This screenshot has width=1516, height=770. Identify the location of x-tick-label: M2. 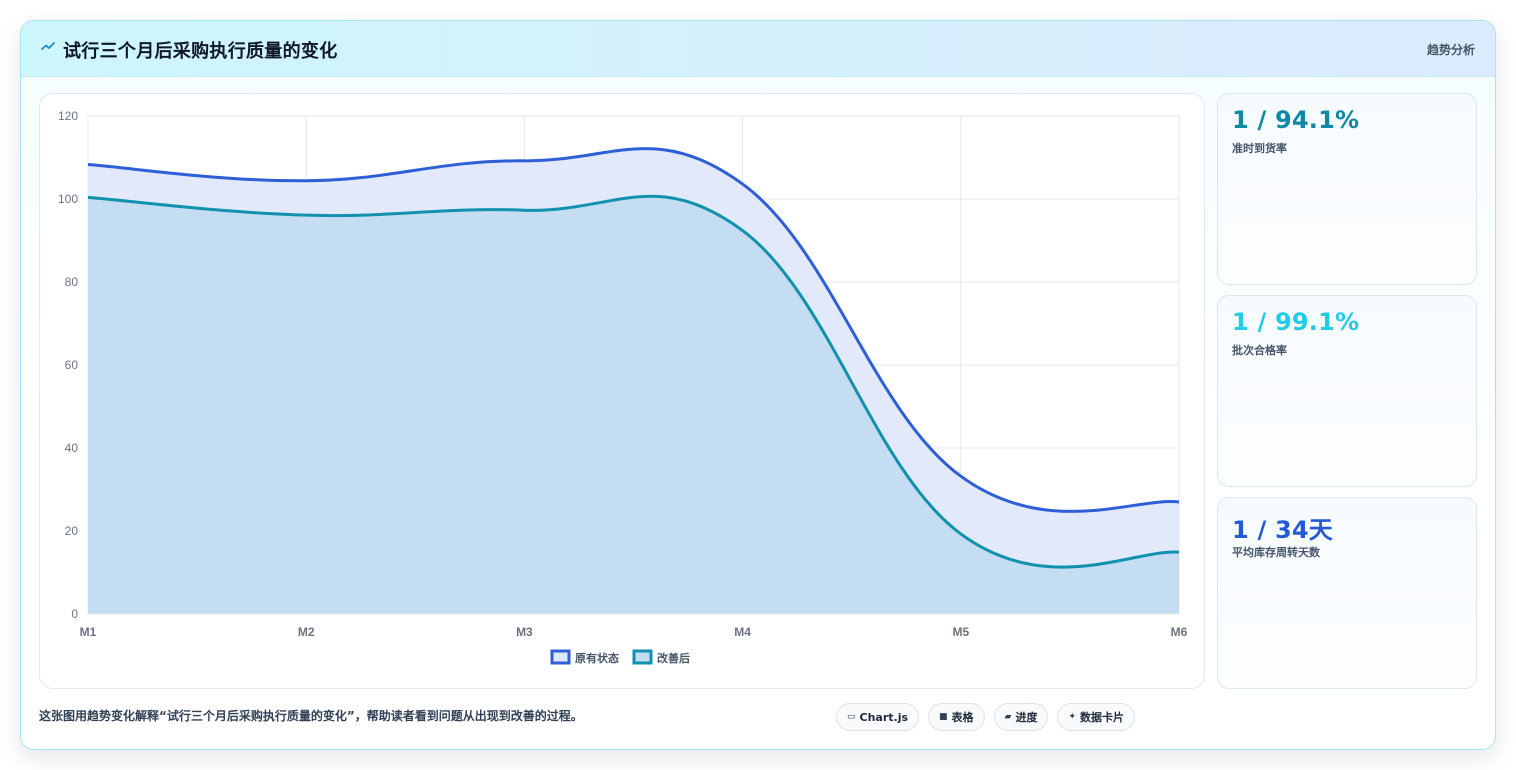
(306, 632).